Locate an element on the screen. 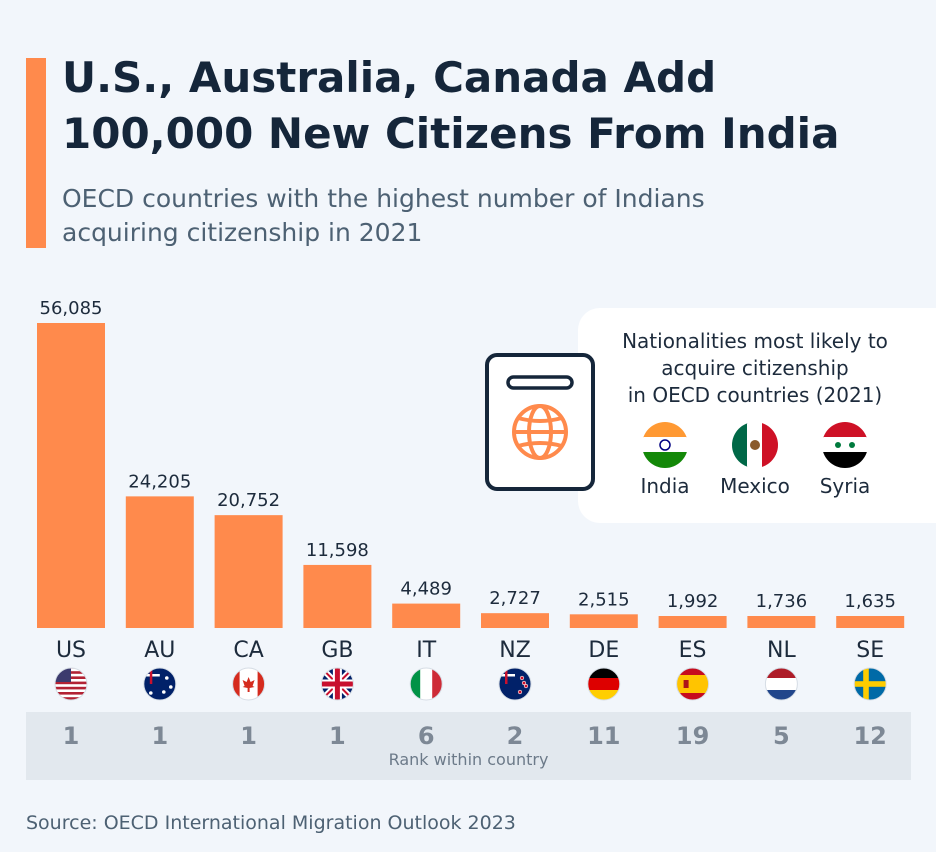  flag-india-icon is located at coordinates (665, 445).